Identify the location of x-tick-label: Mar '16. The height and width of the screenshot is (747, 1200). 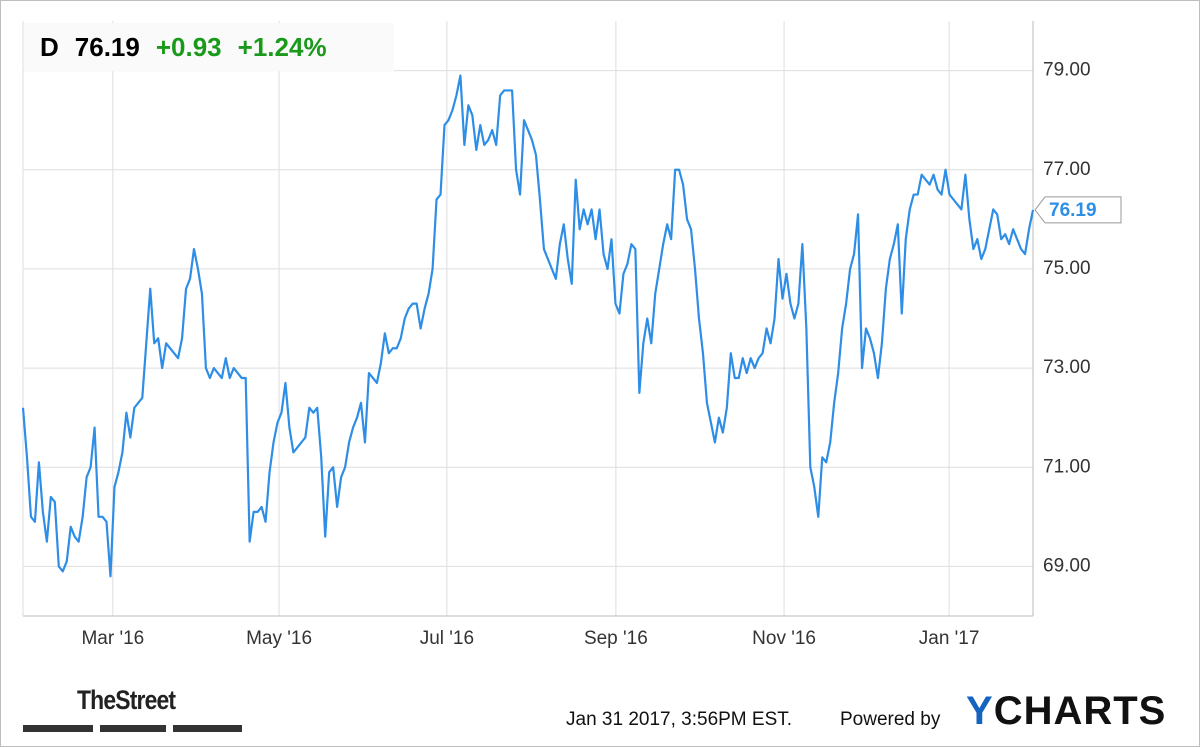
(112, 638).